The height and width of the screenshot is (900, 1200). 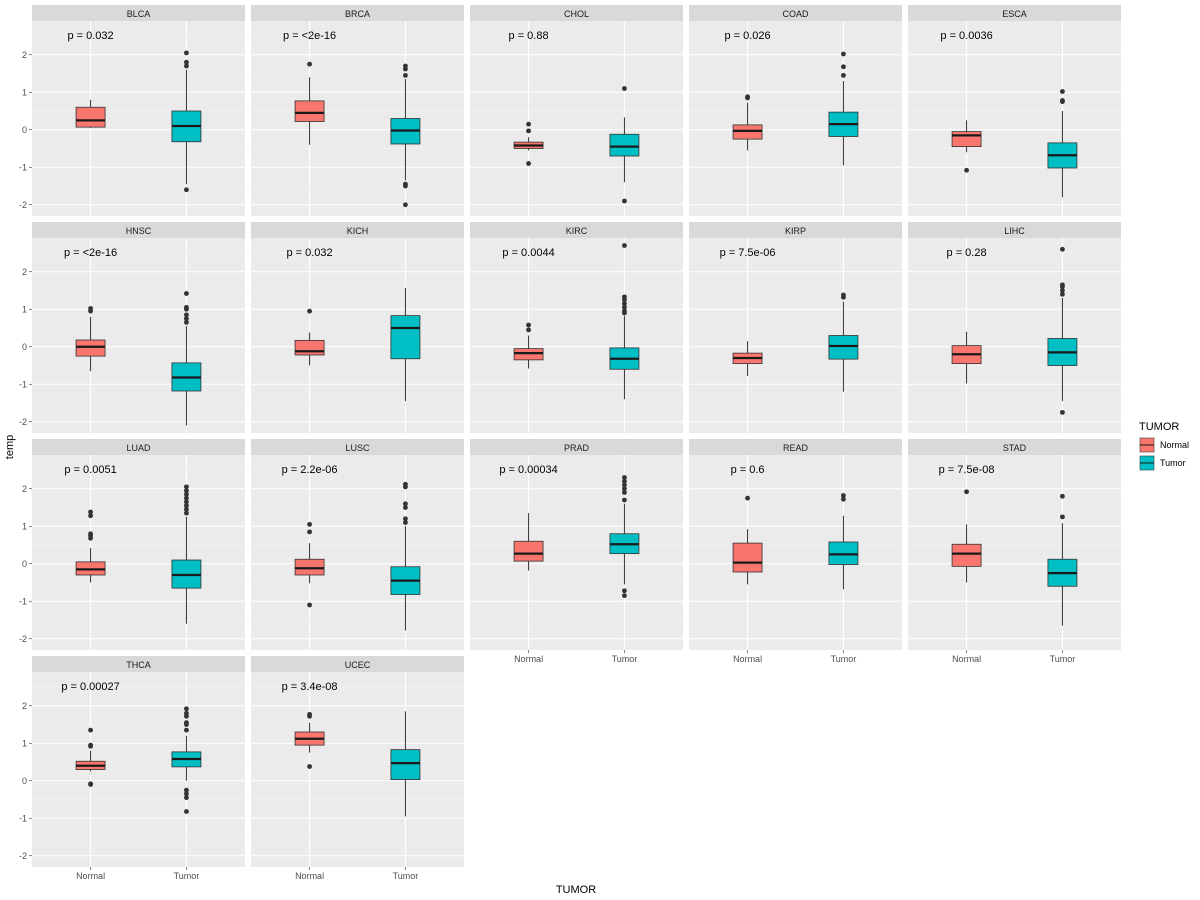 What do you see at coordinates (357, 327) in the screenshot?
I see `panel-kich: KICH p = 0.032` at bounding box center [357, 327].